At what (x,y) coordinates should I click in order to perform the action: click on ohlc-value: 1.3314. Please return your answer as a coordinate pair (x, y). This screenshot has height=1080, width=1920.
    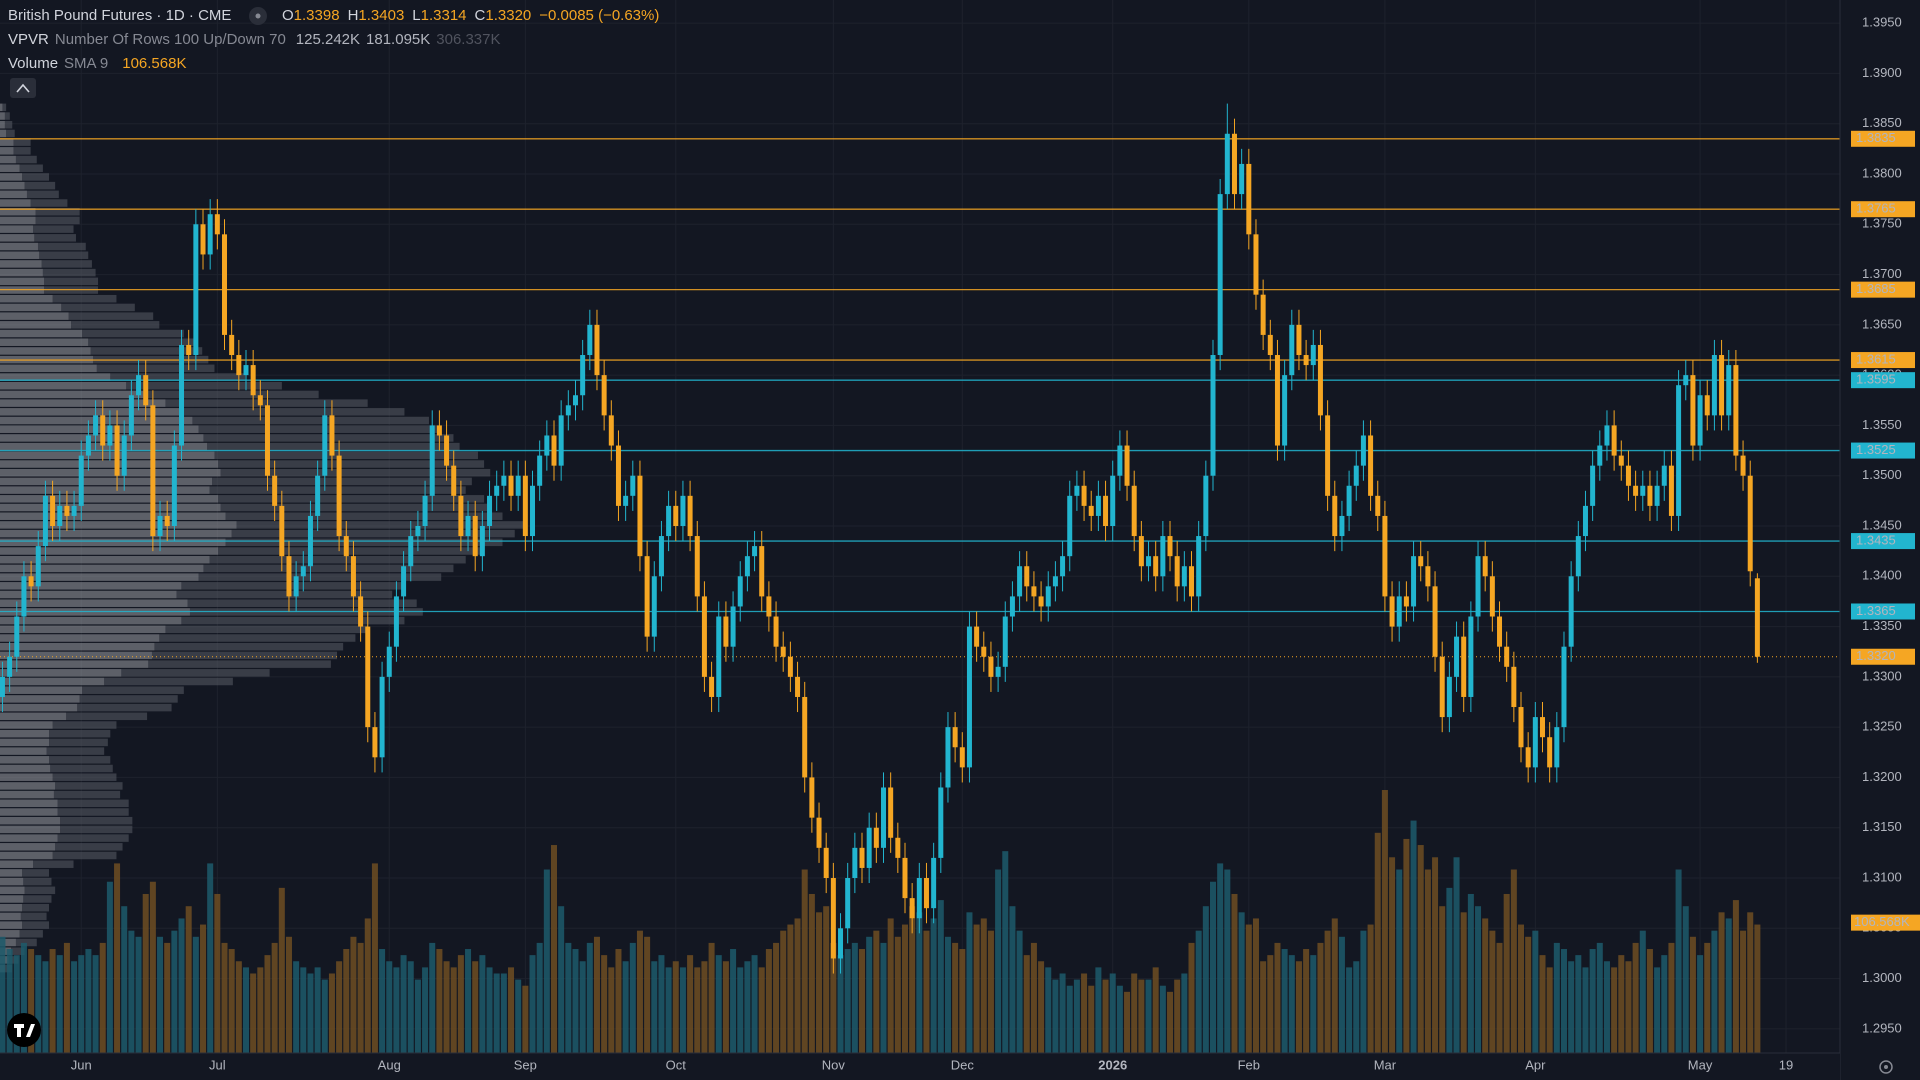
    Looking at the image, I should click on (444, 15).